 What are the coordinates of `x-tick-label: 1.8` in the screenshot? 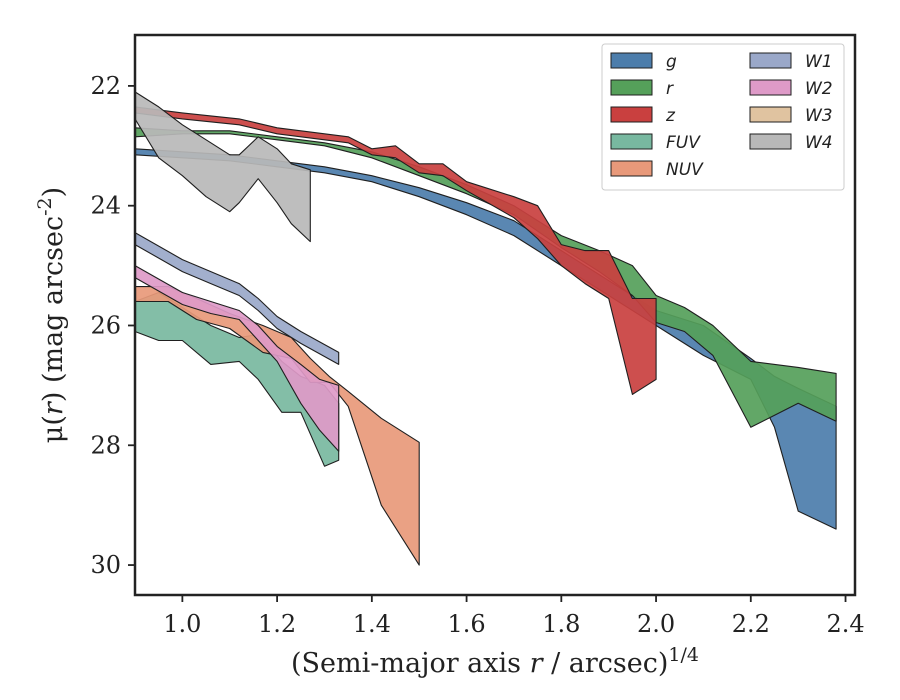 It's located at (561, 624).